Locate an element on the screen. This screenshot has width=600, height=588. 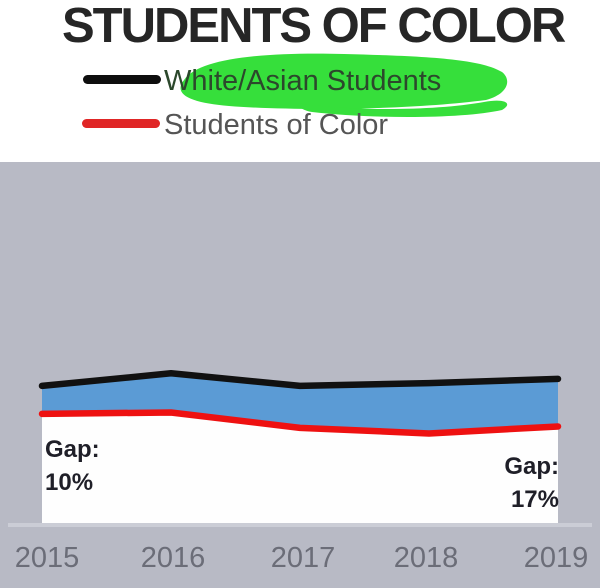
highlighter-main-stroke is located at coordinates (344, 81).